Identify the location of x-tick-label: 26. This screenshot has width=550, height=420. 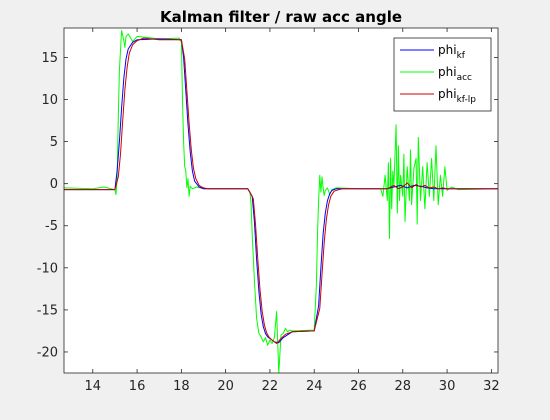
(358, 386).